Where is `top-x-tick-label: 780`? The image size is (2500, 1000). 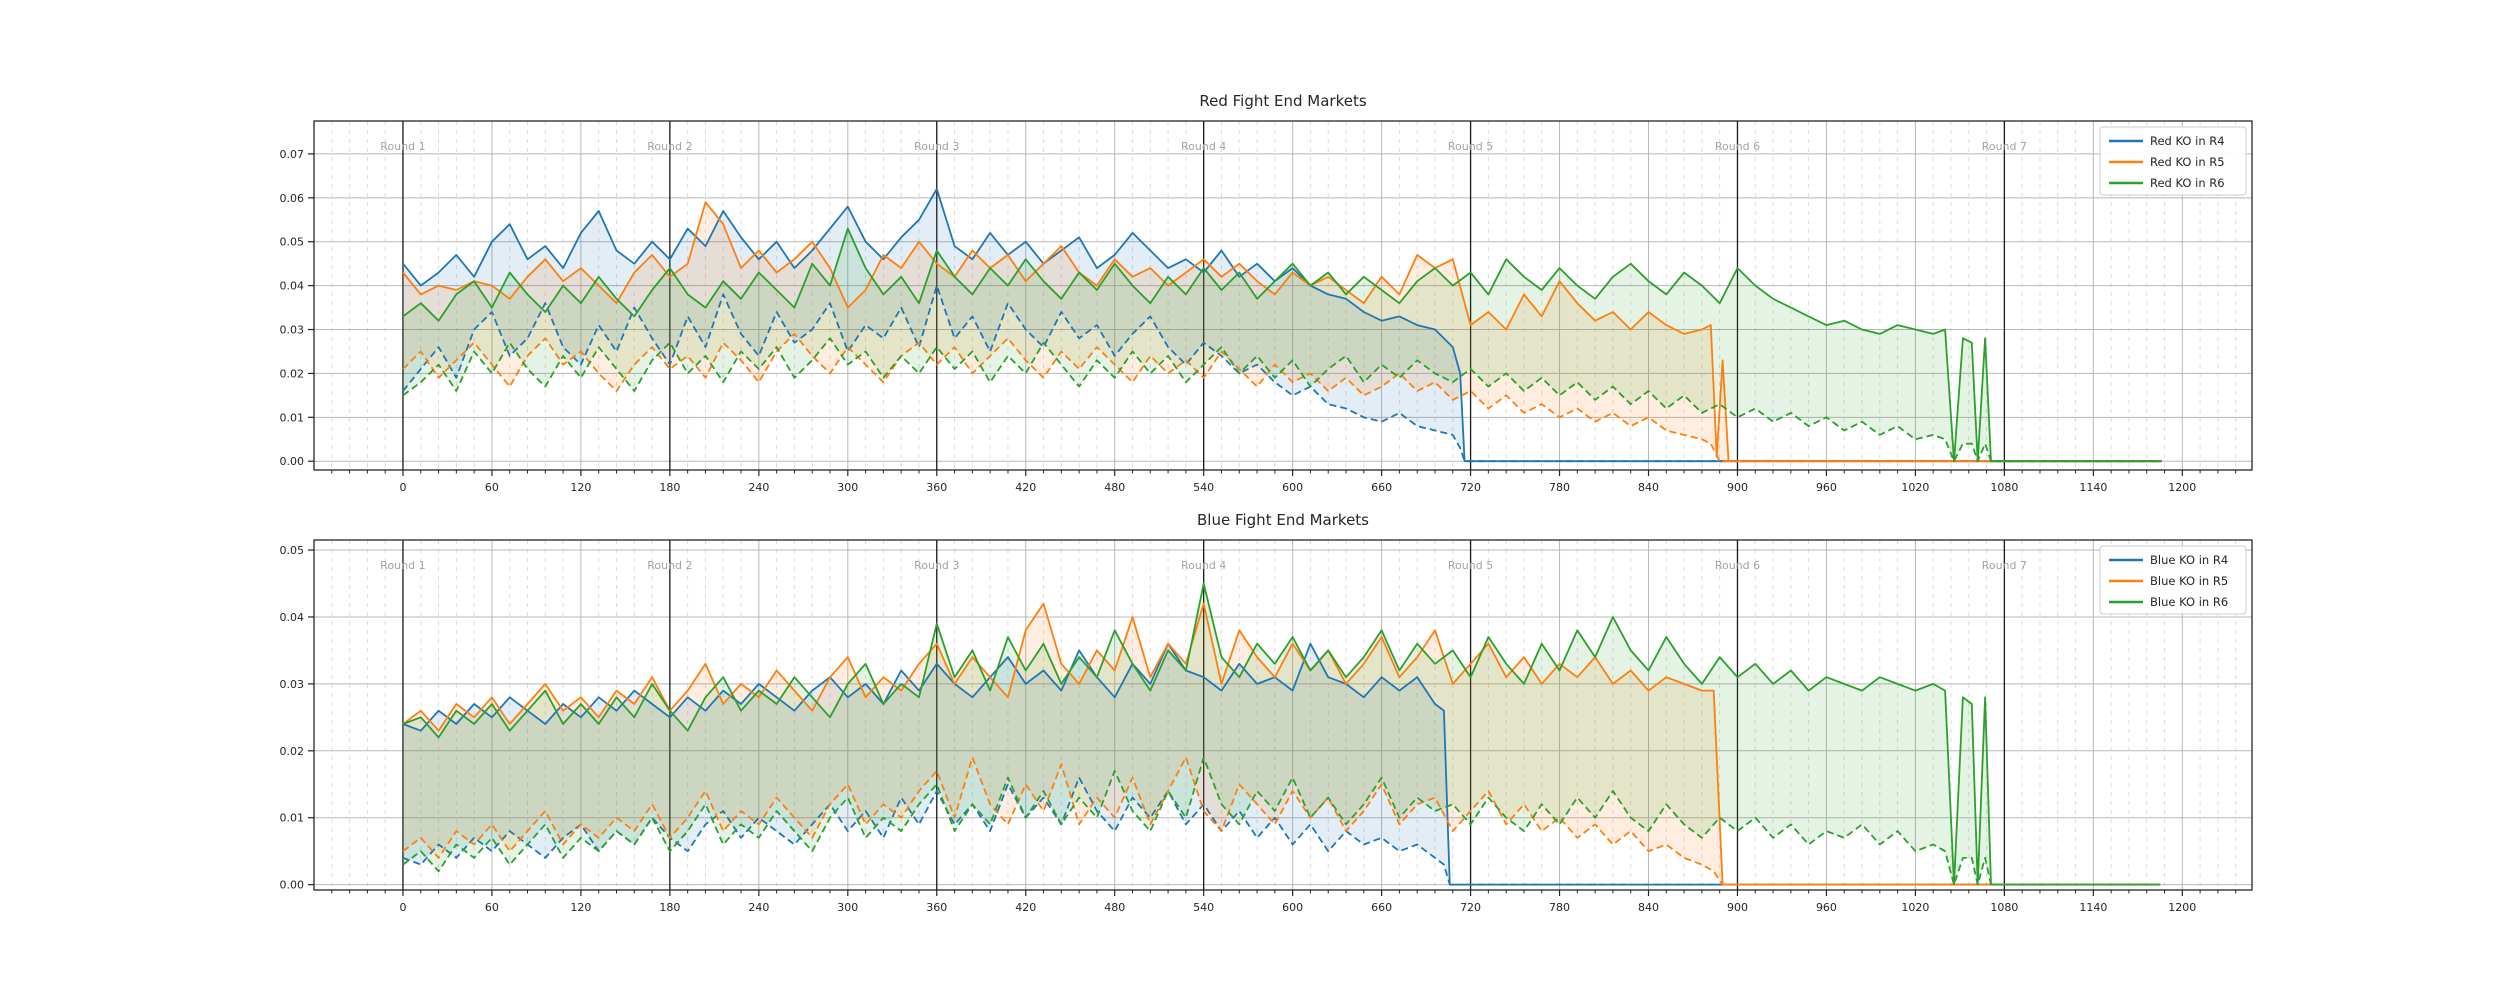
top-x-tick-label: 780 is located at coordinates (1559, 487).